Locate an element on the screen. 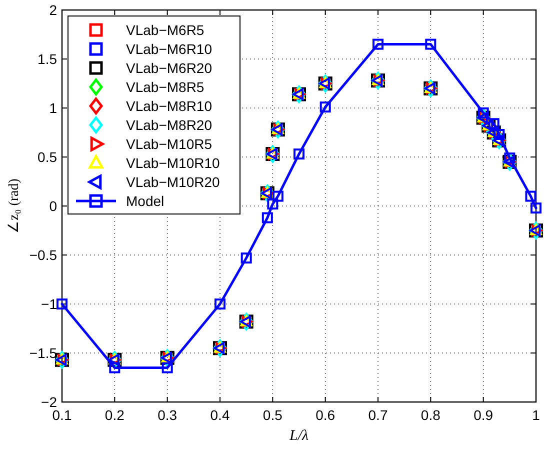 Image resolution: width=558 pixels, height=452 pixels. y-axis-title: ∠z₀ (rad) is located at coordinates (14, 206).